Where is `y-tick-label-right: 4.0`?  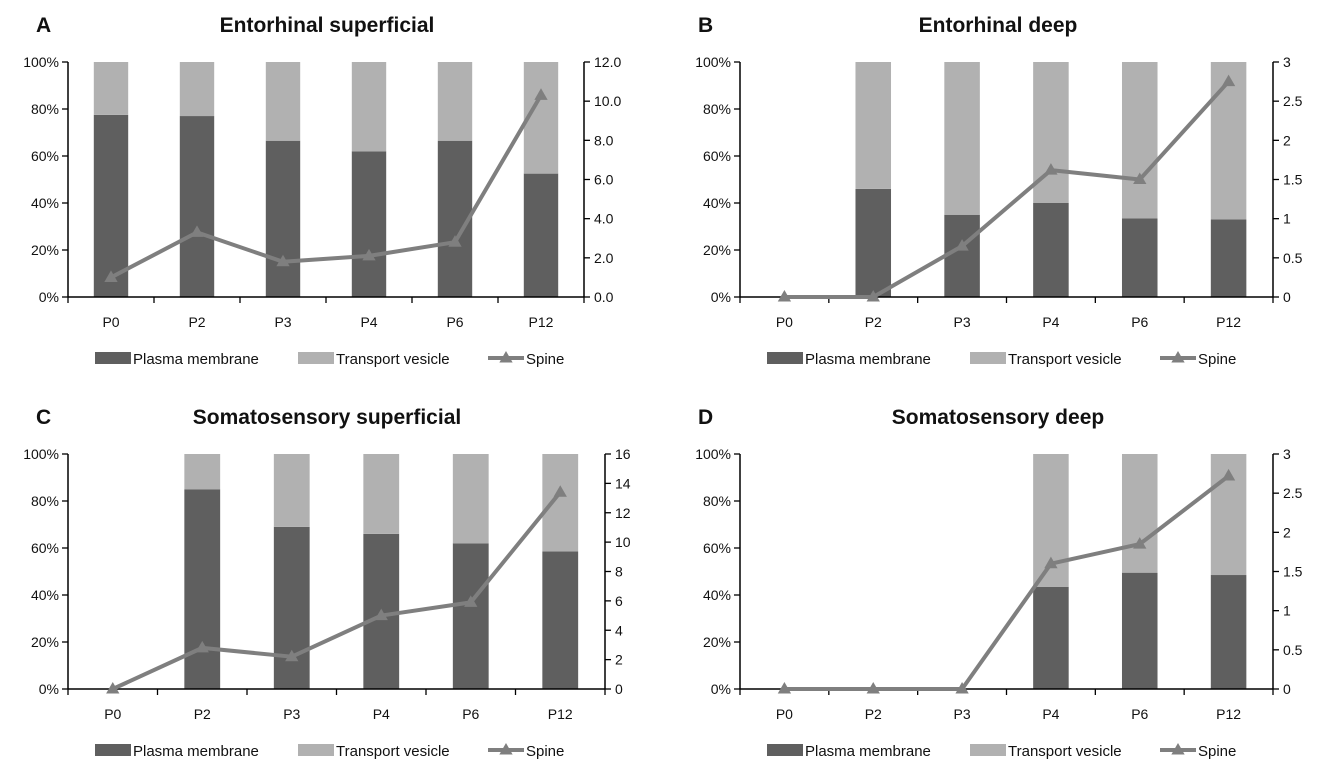
y-tick-label-right: 4.0 is located at coordinates (604, 219).